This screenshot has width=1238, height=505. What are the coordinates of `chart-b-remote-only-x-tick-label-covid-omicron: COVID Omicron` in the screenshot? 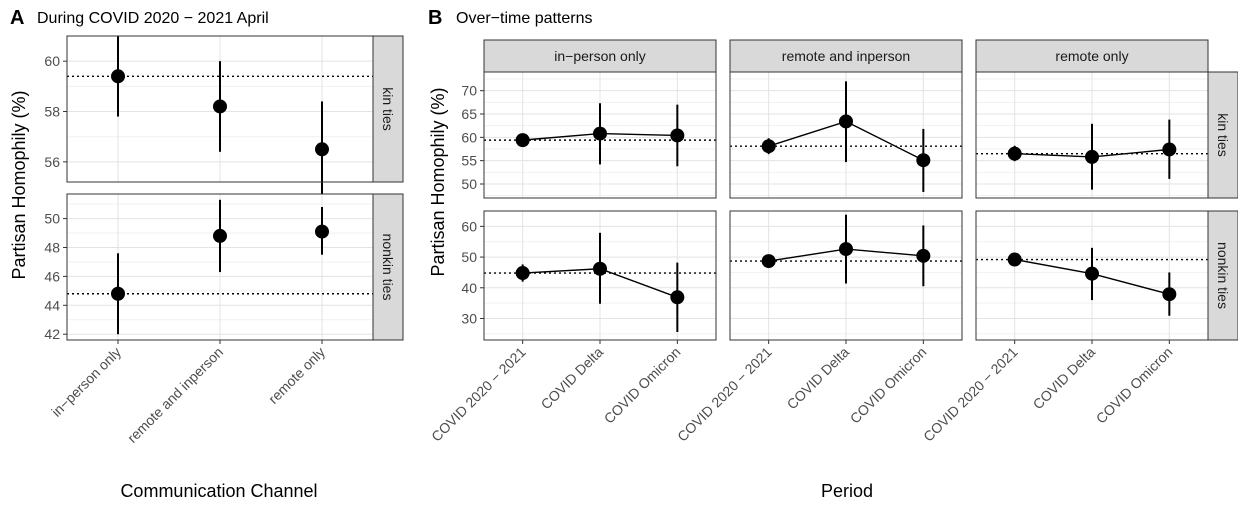 It's located at (1134, 385).